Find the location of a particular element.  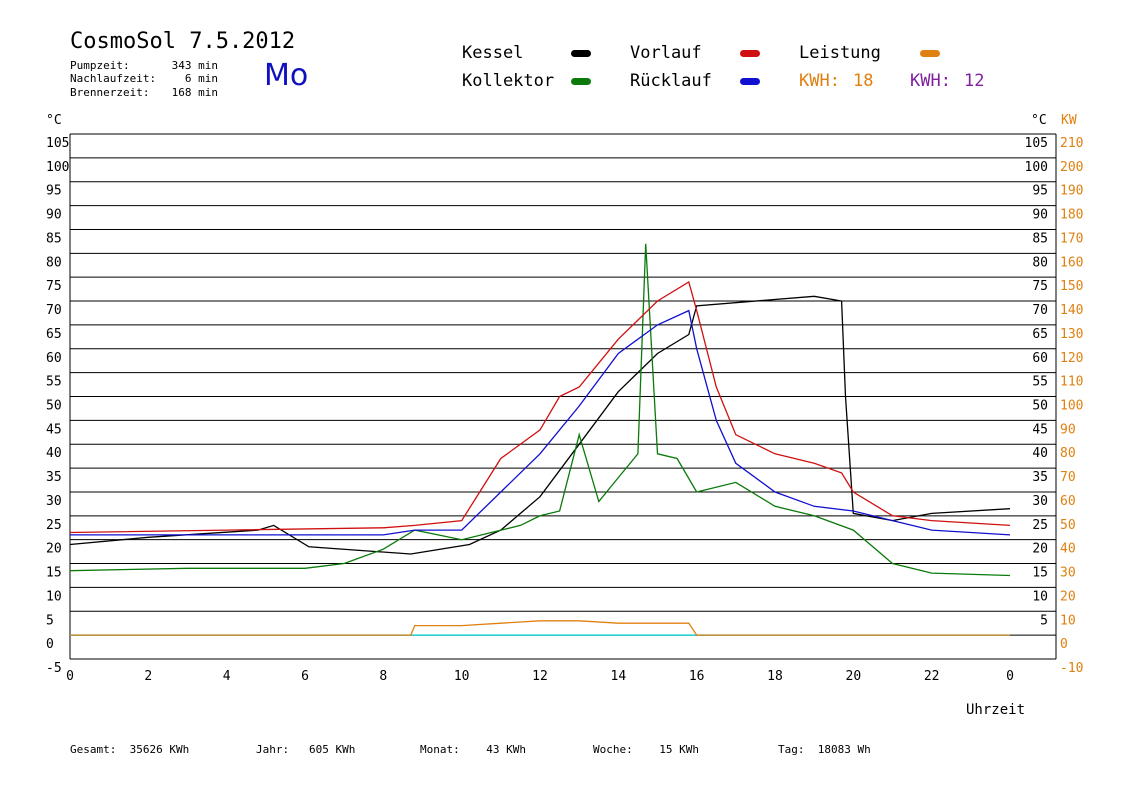

series-leistung-line is located at coordinates (540, 628).